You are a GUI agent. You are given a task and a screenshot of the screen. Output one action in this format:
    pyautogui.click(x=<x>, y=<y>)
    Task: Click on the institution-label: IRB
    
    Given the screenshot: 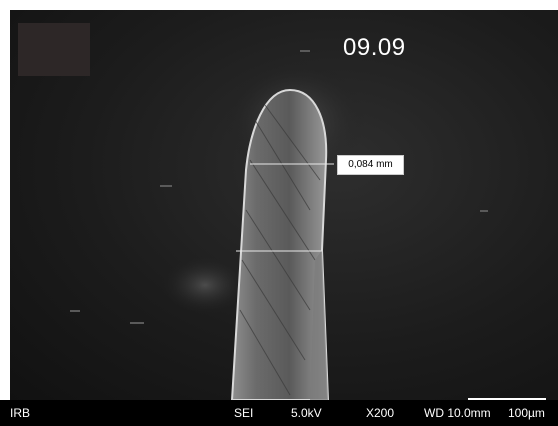 What is the action you would take?
    pyautogui.click(x=20, y=413)
    